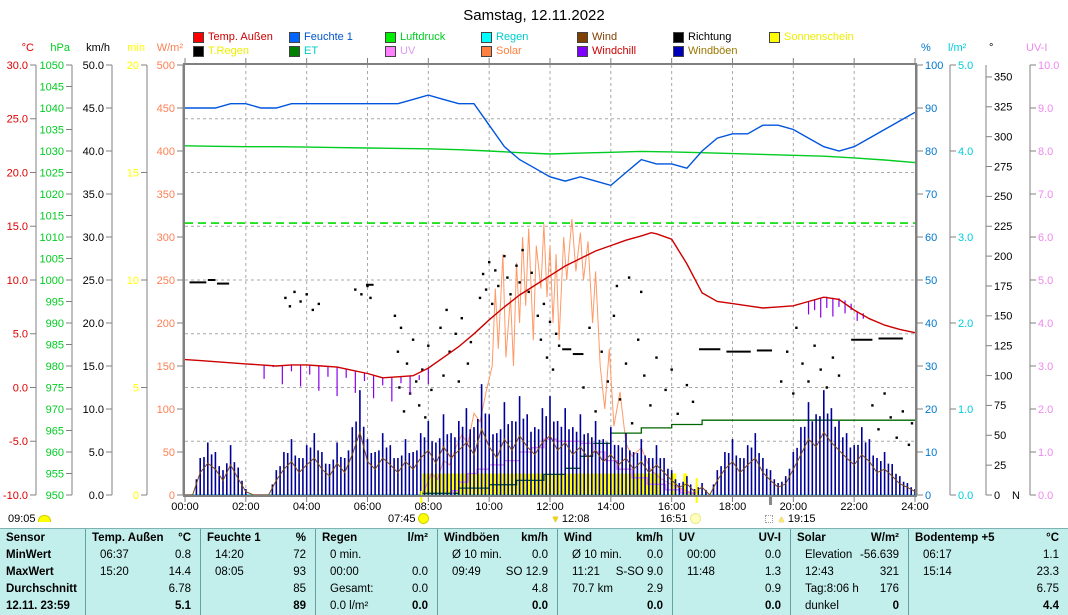 The width and height of the screenshot is (1068, 615). Describe the element at coordinates (472, 537) in the screenshot. I see `table-column-name: Windböen` at that location.